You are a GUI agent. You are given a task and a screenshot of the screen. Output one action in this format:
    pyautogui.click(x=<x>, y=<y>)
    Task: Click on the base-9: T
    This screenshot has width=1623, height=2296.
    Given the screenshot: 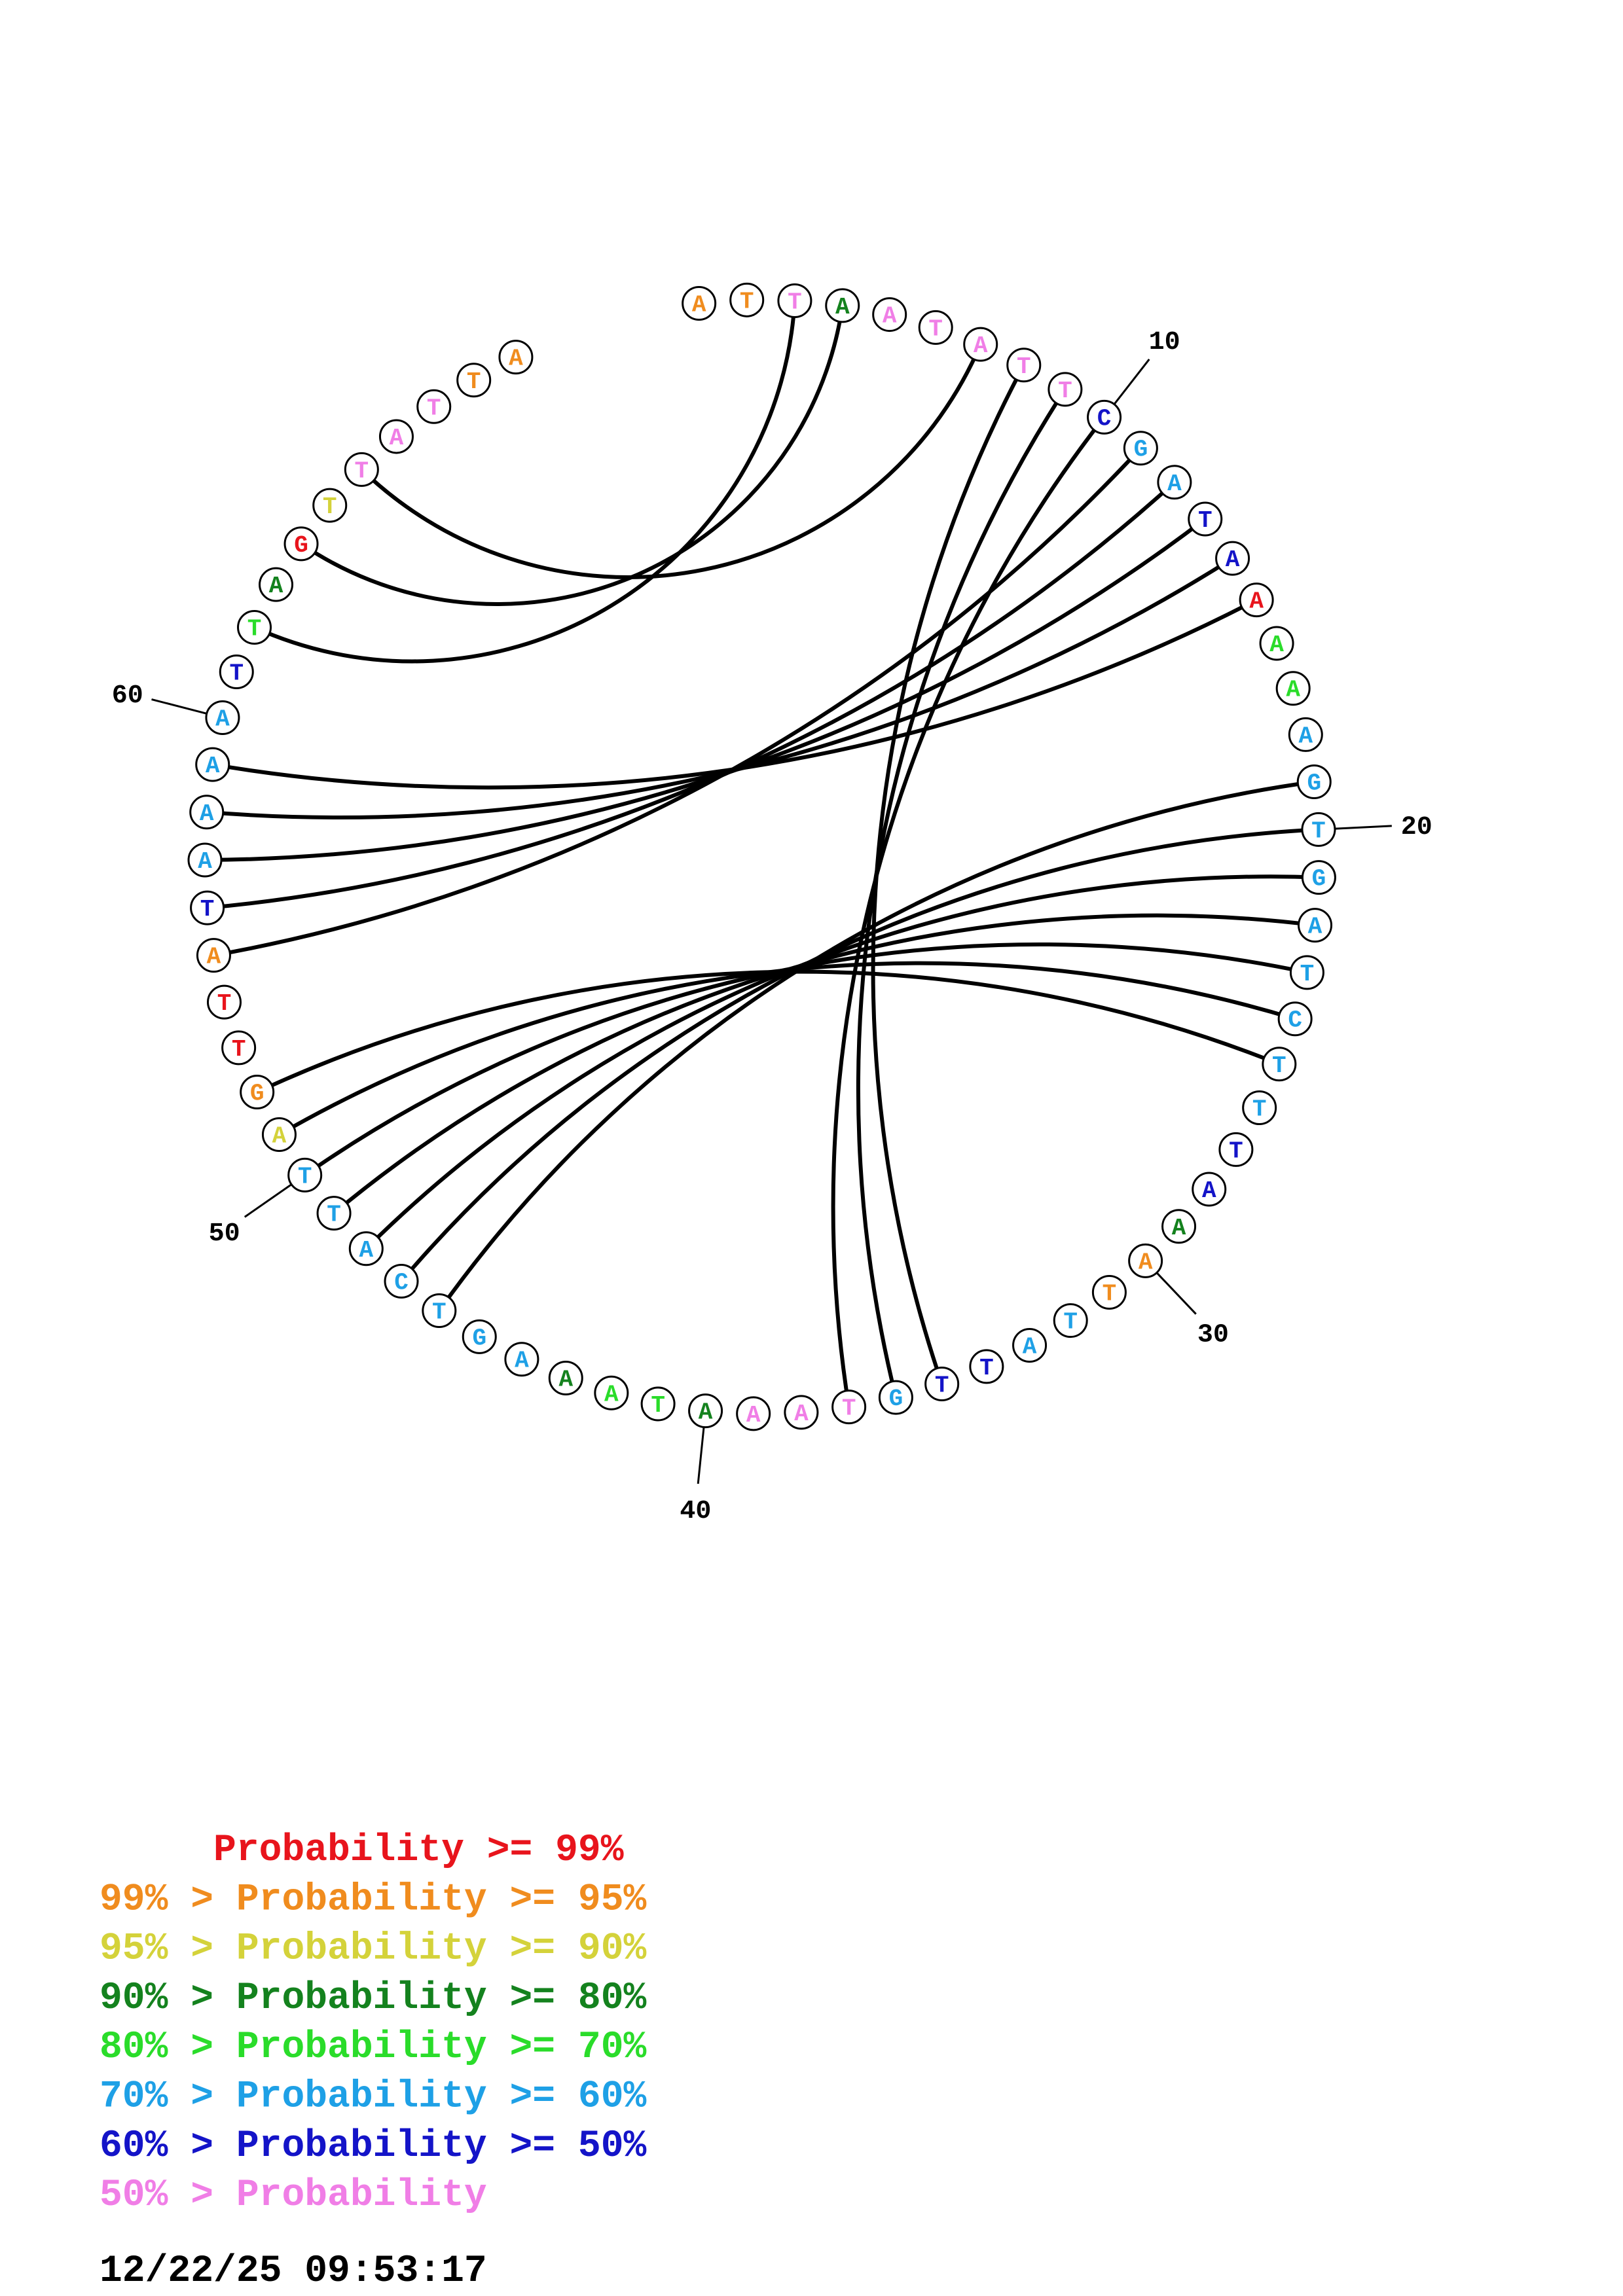 What is the action you would take?
    pyautogui.click(x=1065, y=389)
    